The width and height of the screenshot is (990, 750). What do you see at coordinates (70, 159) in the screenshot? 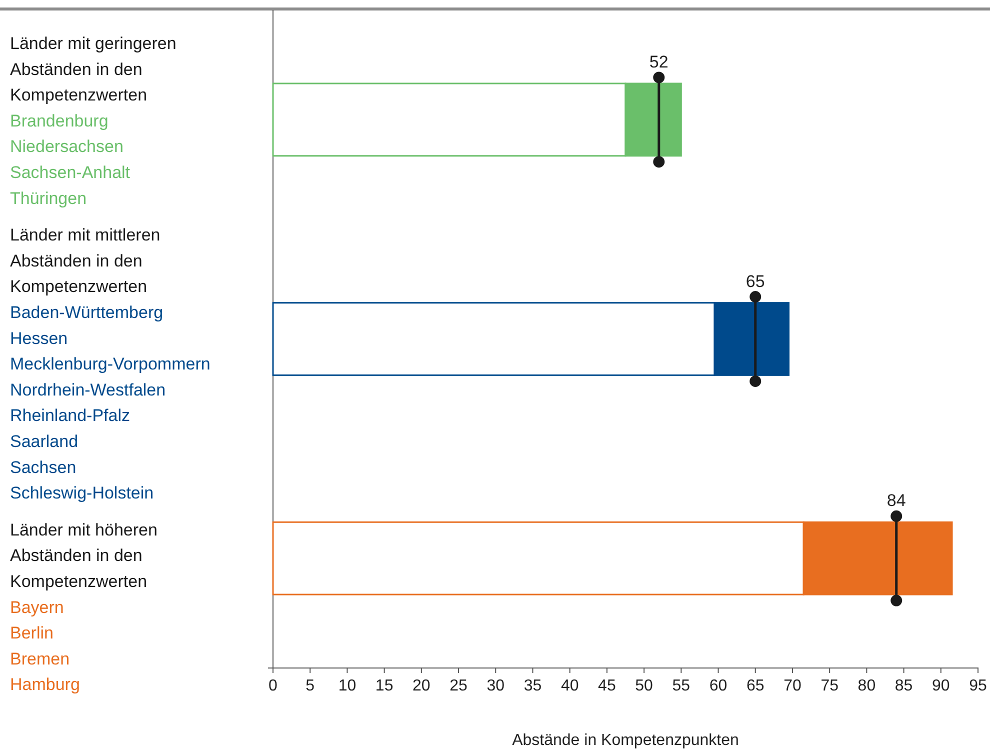
I see `text: Brandenburg Niedersachsen Sachsen-Anhalt Thüringen` at bounding box center [70, 159].